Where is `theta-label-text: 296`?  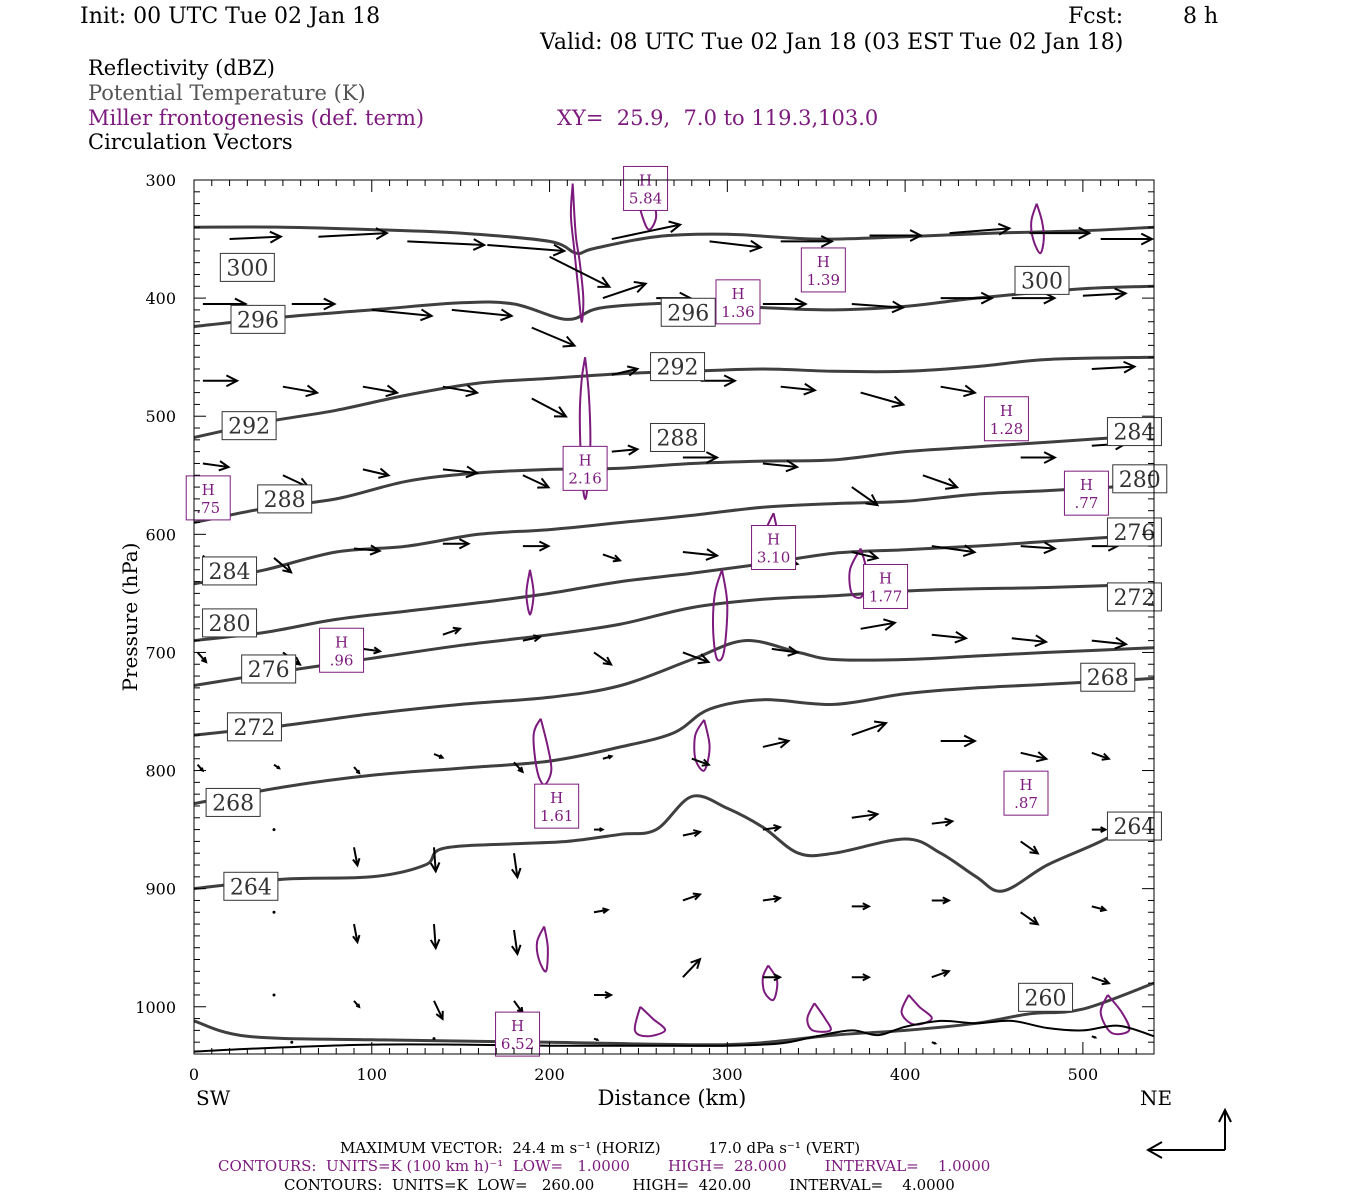
theta-label-text: 296 is located at coordinates (688, 313).